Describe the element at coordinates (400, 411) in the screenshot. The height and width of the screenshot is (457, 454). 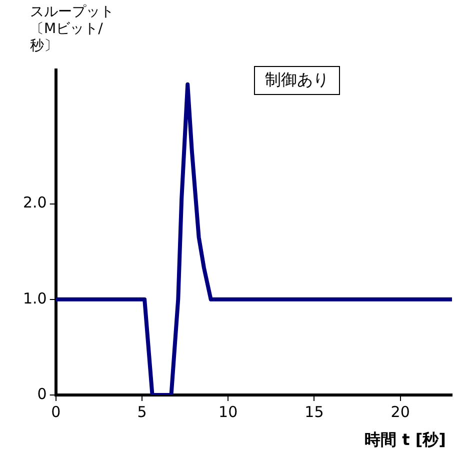
I see `x-tick-label: 20` at that location.